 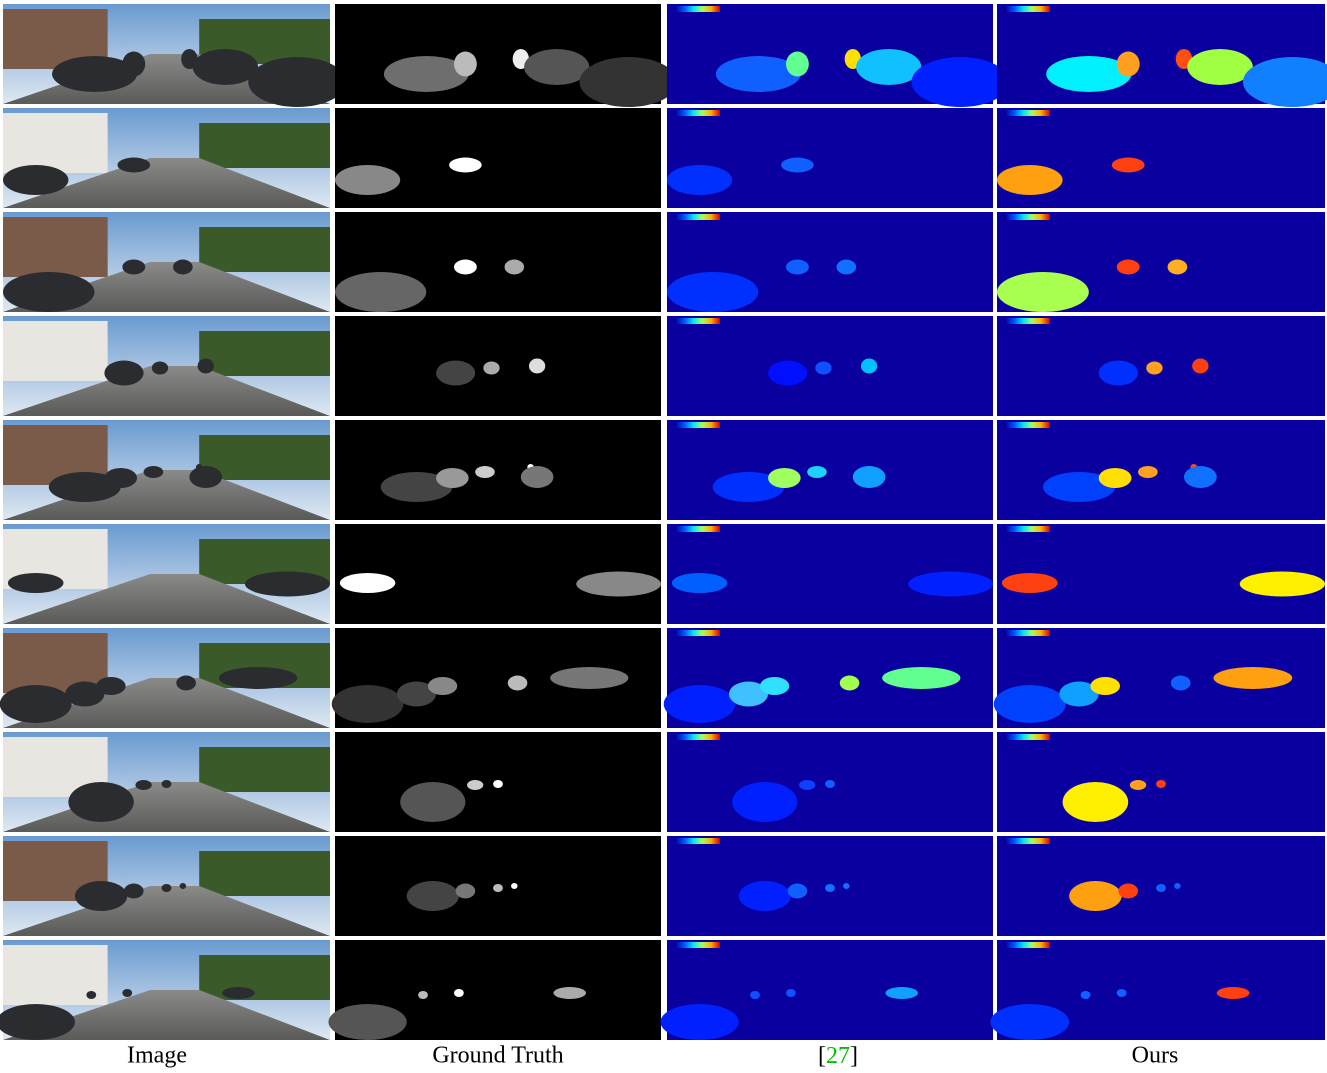 What do you see at coordinates (854, 1056) in the screenshot?
I see `bracket: ]` at bounding box center [854, 1056].